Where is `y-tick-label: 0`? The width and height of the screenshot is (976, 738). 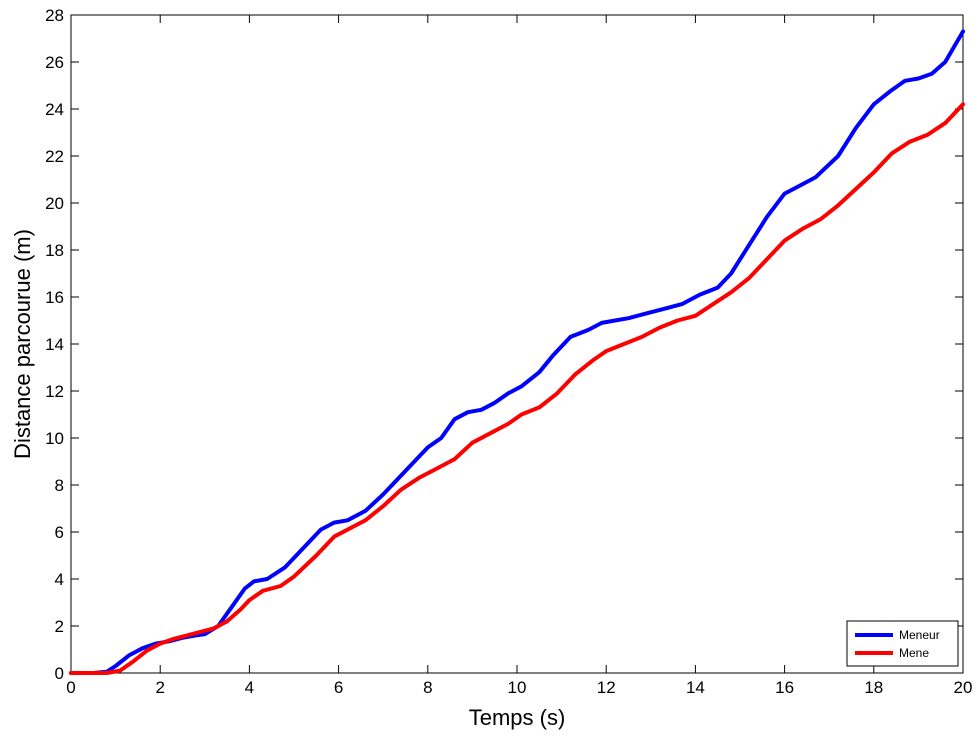 y-tick-label: 0 is located at coordinates (59, 673).